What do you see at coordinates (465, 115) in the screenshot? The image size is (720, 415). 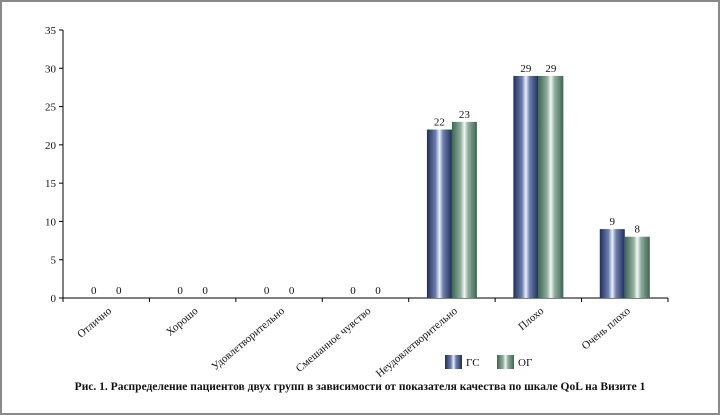 I see `data-label: 23` at bounding box center [465, 115].